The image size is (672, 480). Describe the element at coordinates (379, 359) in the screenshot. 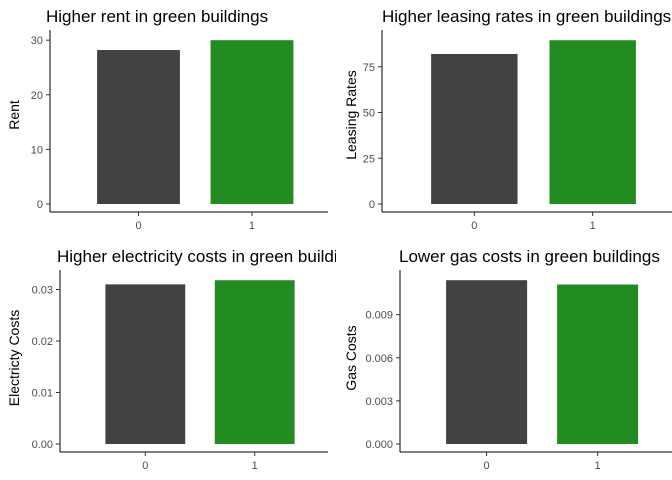

I see `y-tick-label: 0.006` at that location.